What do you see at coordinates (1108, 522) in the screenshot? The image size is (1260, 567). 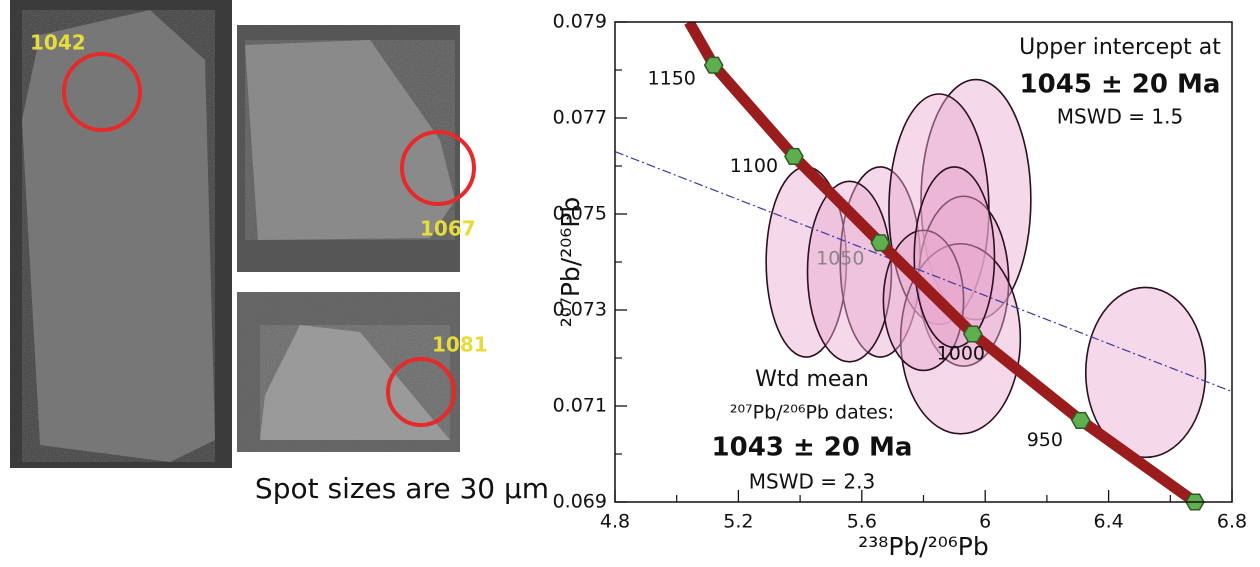 I see `x-tick-label: 6.4` at bounding box center [1108, 522].